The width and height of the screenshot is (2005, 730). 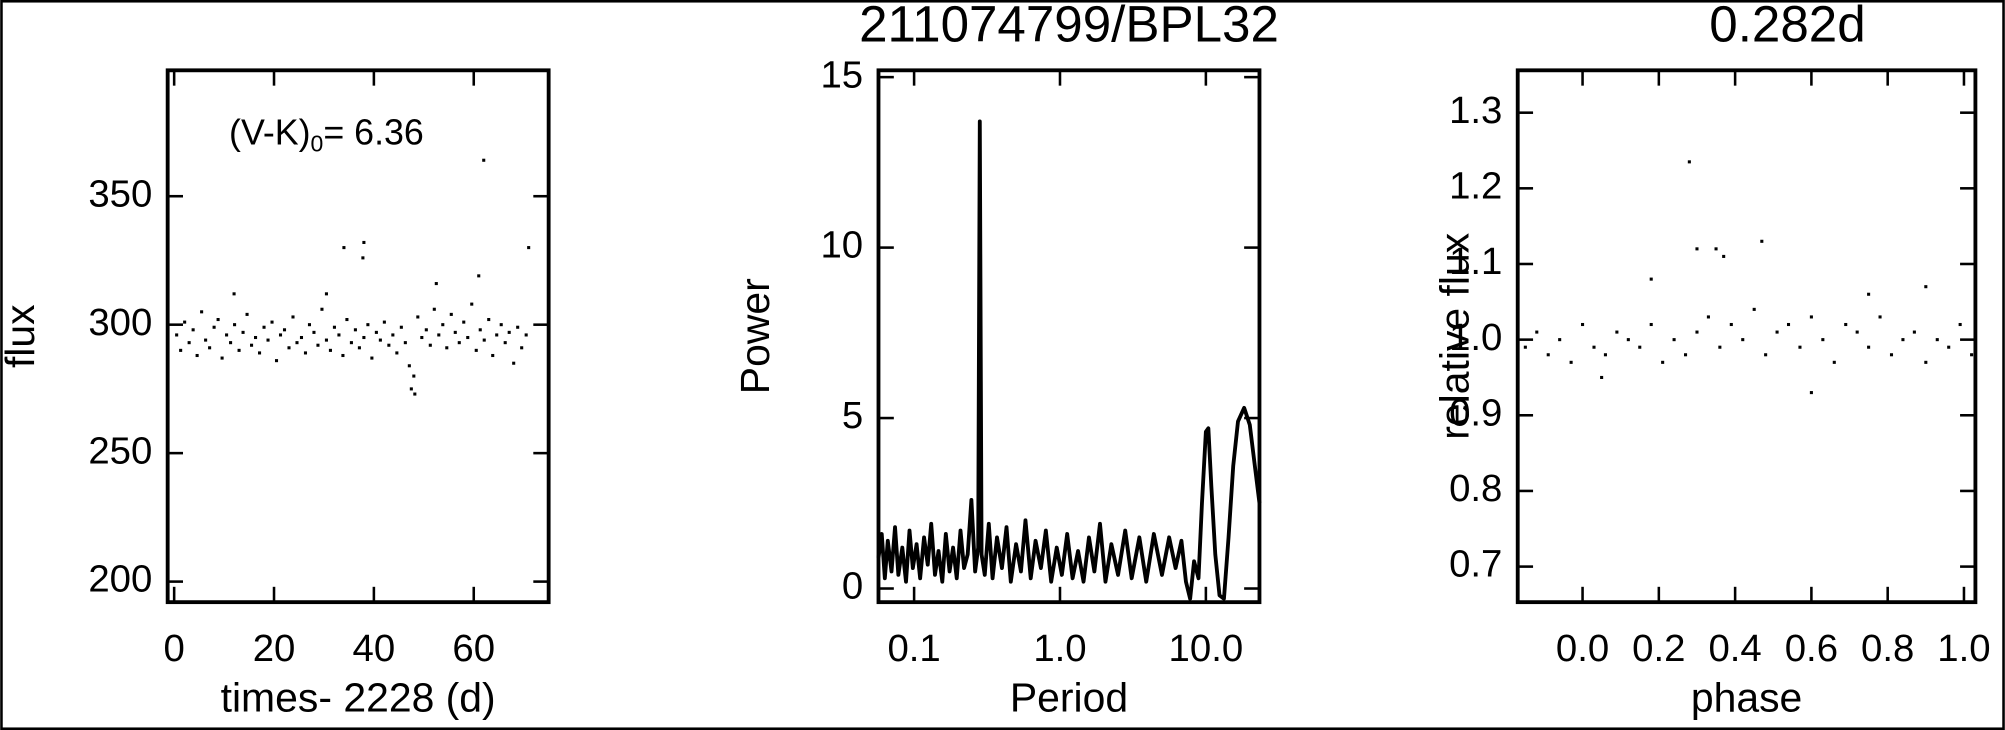 What do you see at coordinates (374, 648) in the screenshot?
I see `x-tick-label: 40` at bounding box center [374, 648].